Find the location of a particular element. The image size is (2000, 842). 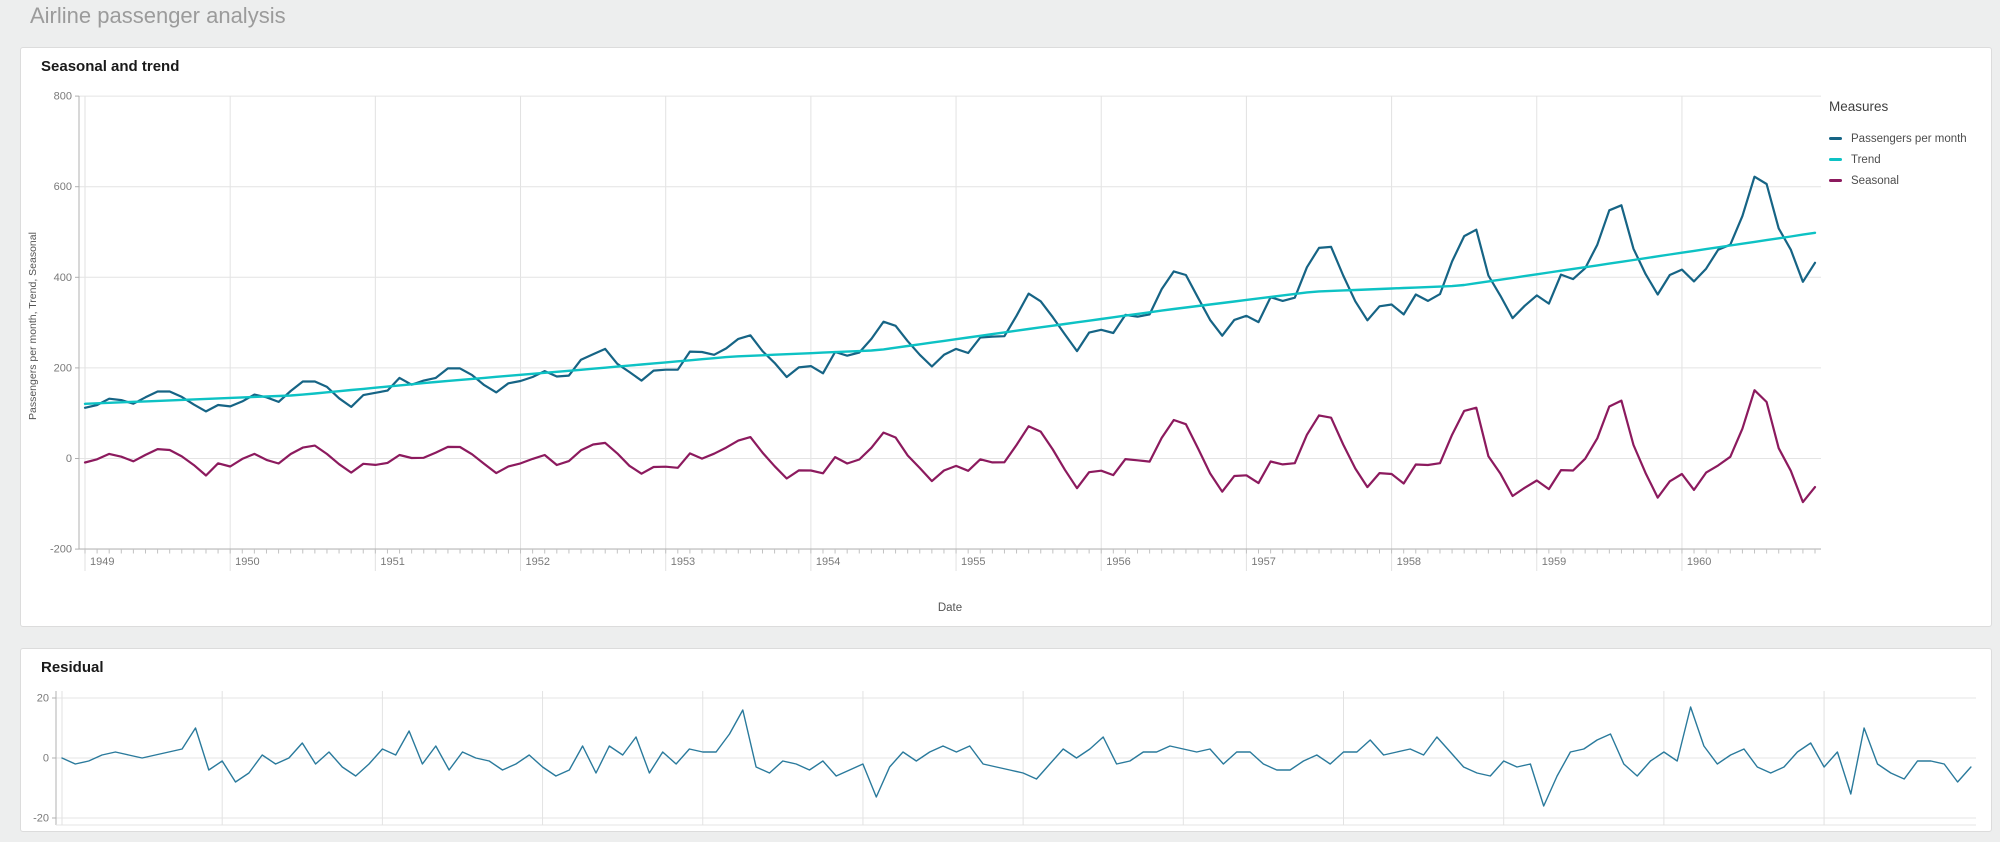

y-axis-title: Passengers per month, Trend, Seasonal is located at coordinates (33, 326).